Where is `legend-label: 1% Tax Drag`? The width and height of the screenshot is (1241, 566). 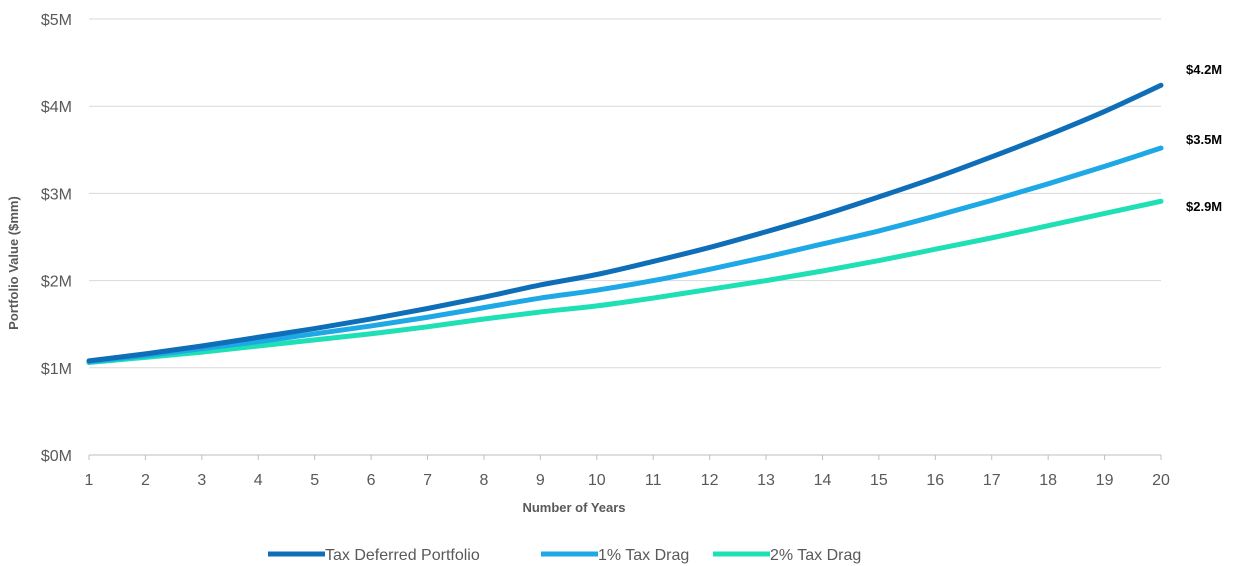 legend-label: 1% Tax Drag is located at coordinates (643, 555).